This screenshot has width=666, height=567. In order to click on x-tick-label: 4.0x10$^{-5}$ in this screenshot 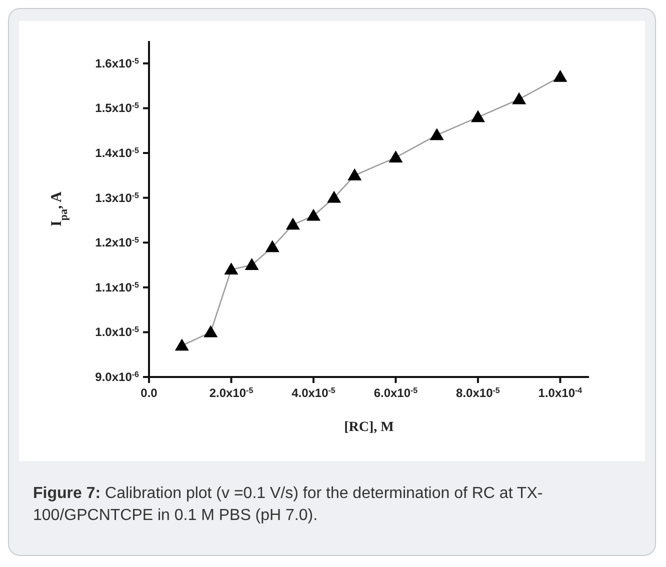, I will do `click(314, 393)`.